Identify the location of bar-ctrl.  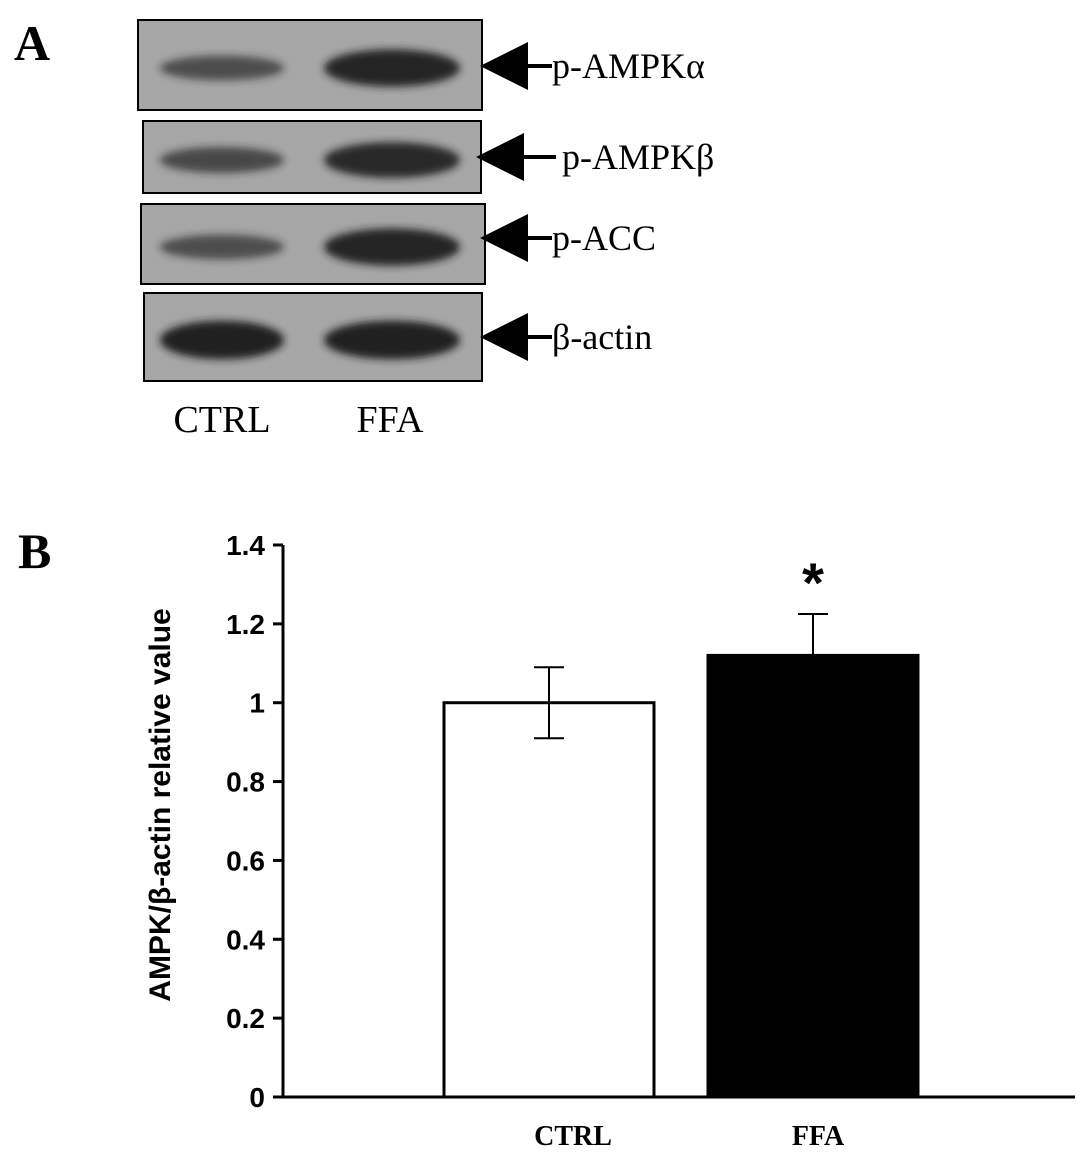
(549, 900).